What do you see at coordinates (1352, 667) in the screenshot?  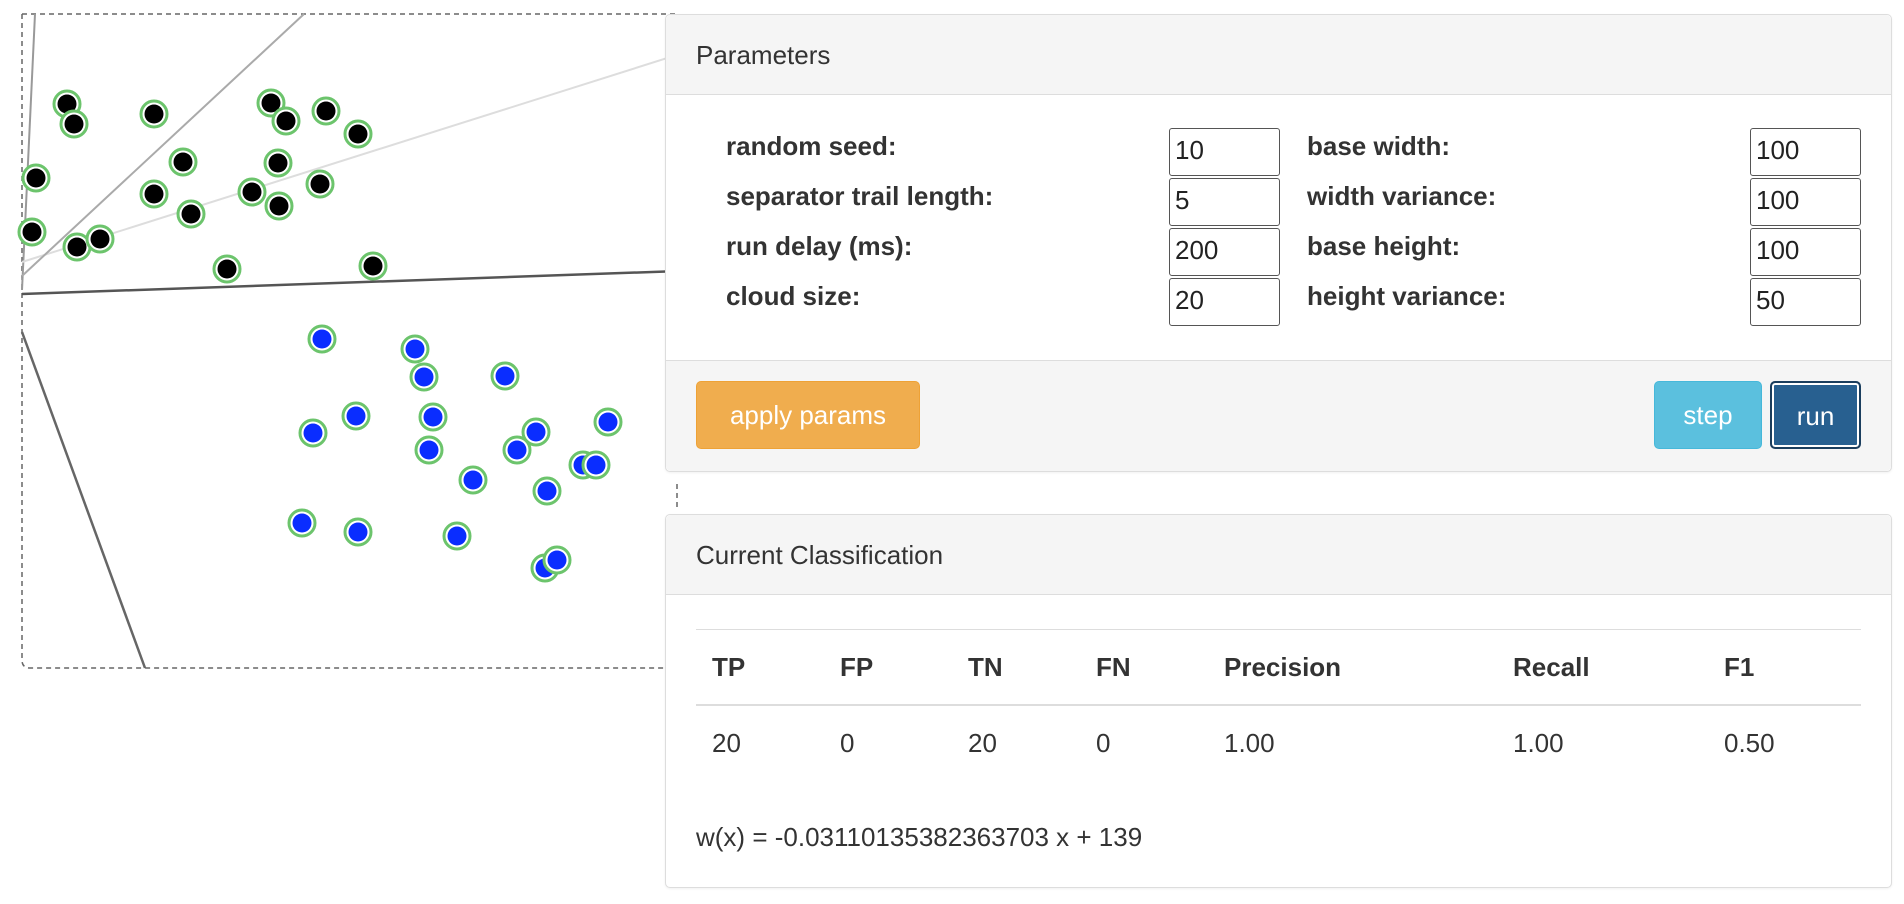 I see `header-precision: Precision` at bounding box center [1352, 667].